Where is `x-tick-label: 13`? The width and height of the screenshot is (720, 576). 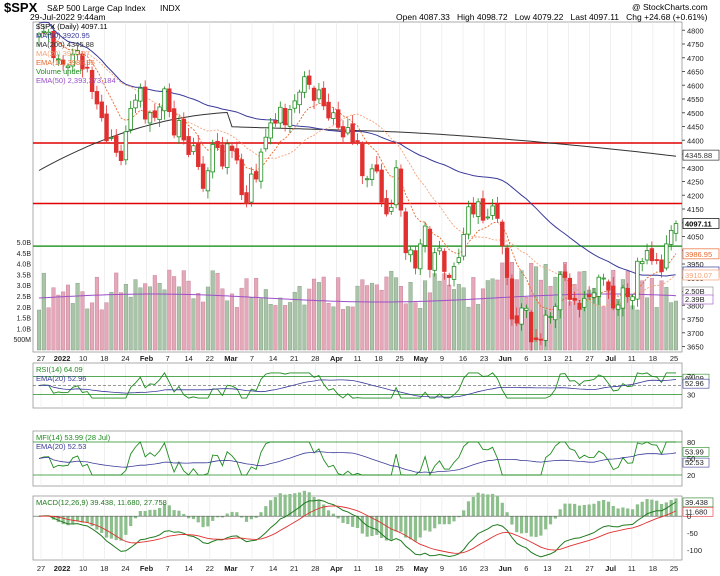
x-tick-label: 13 is located at coordinates (547, 568).